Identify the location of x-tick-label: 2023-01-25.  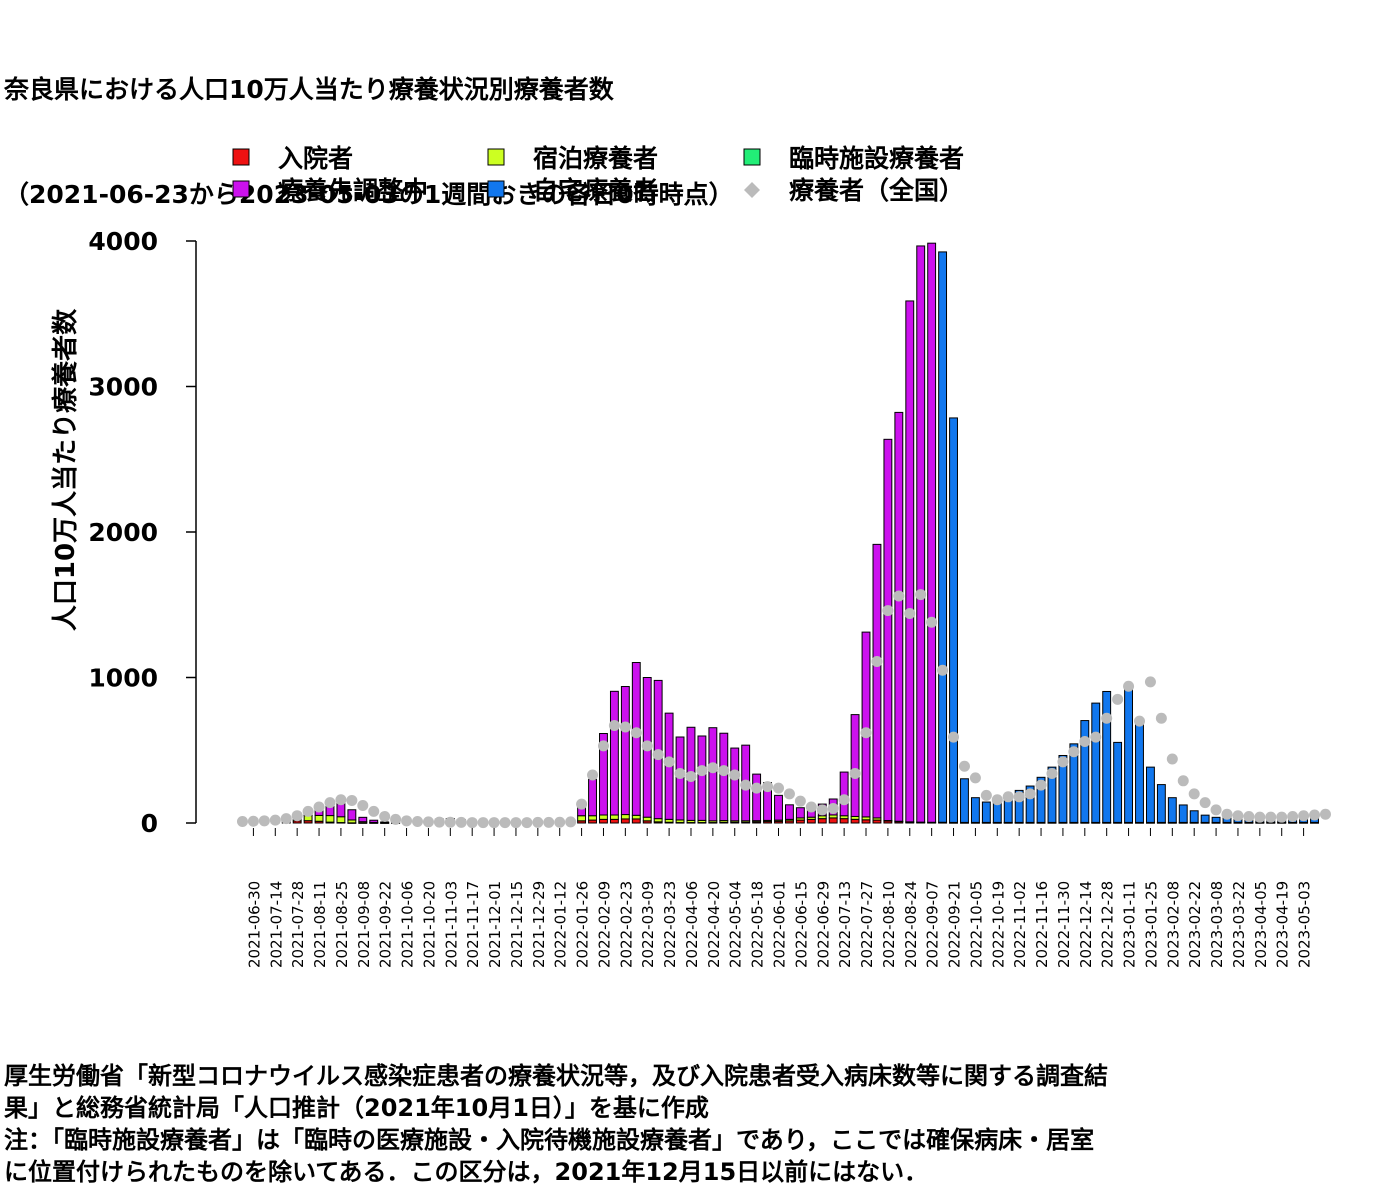
(1151, 924).